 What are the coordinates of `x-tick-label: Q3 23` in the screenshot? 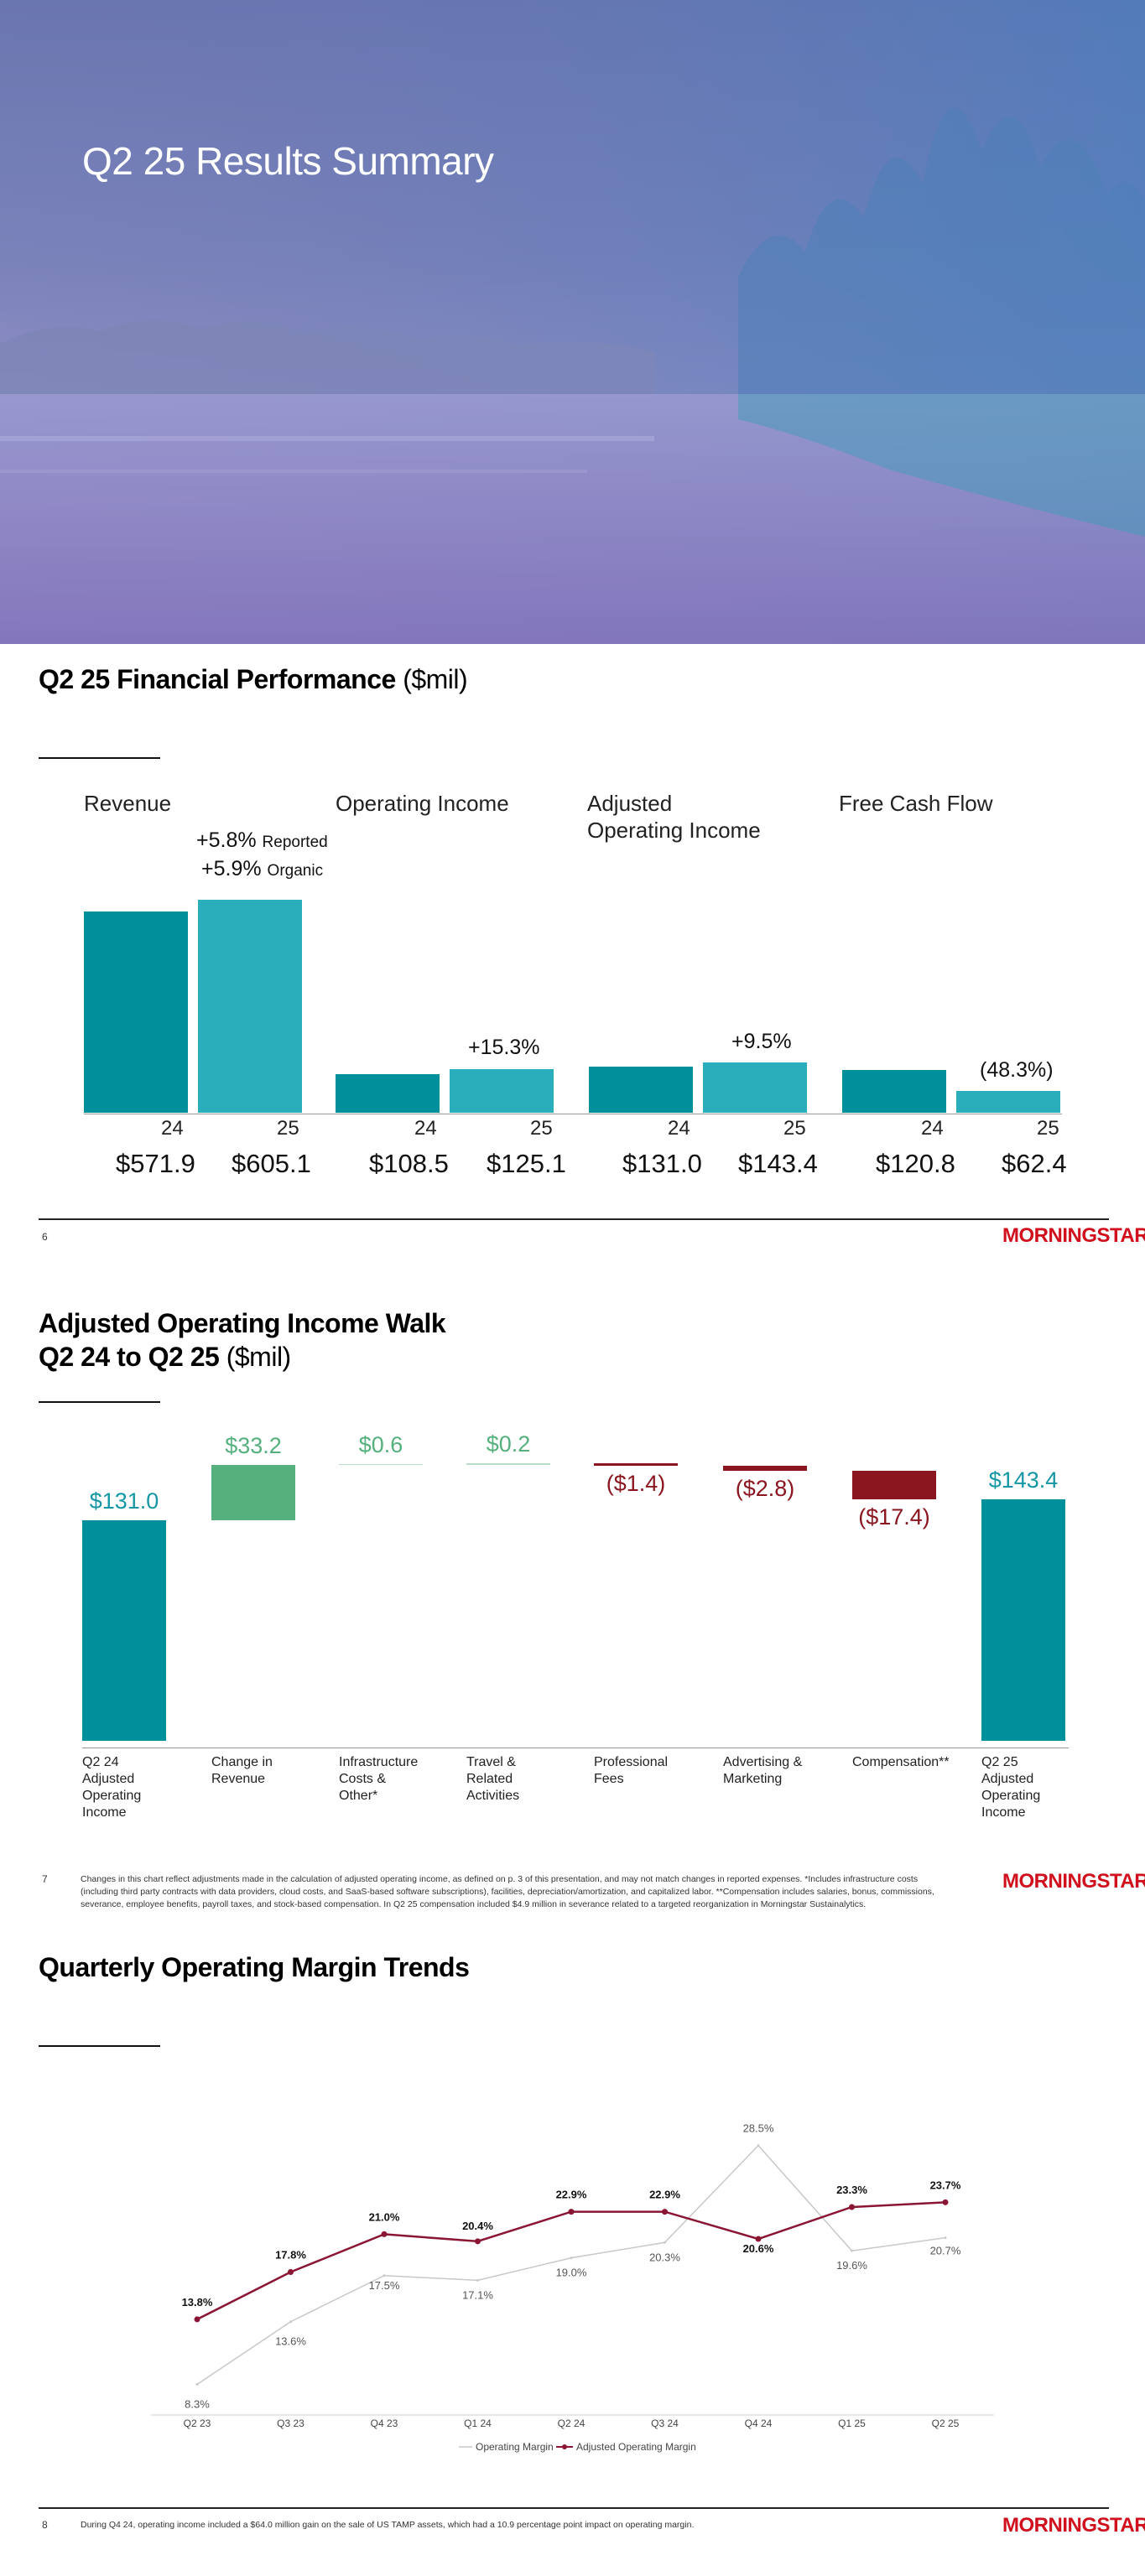 It's located at (290, 2423).